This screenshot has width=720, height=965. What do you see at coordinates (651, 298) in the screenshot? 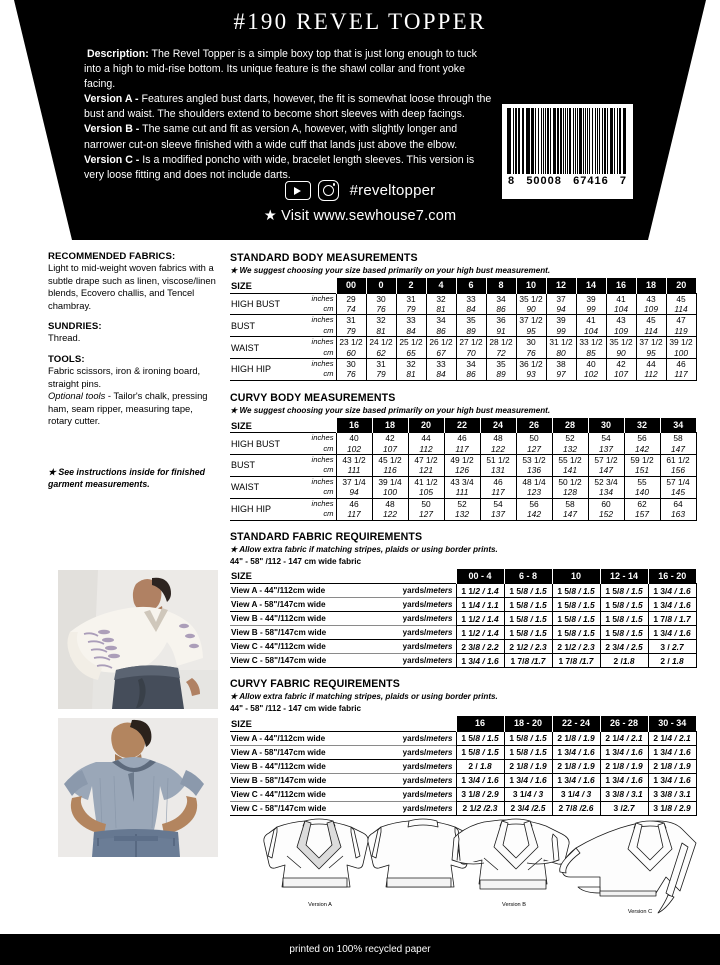
I see `value-inches: 43` at bounding box center [651, 298].